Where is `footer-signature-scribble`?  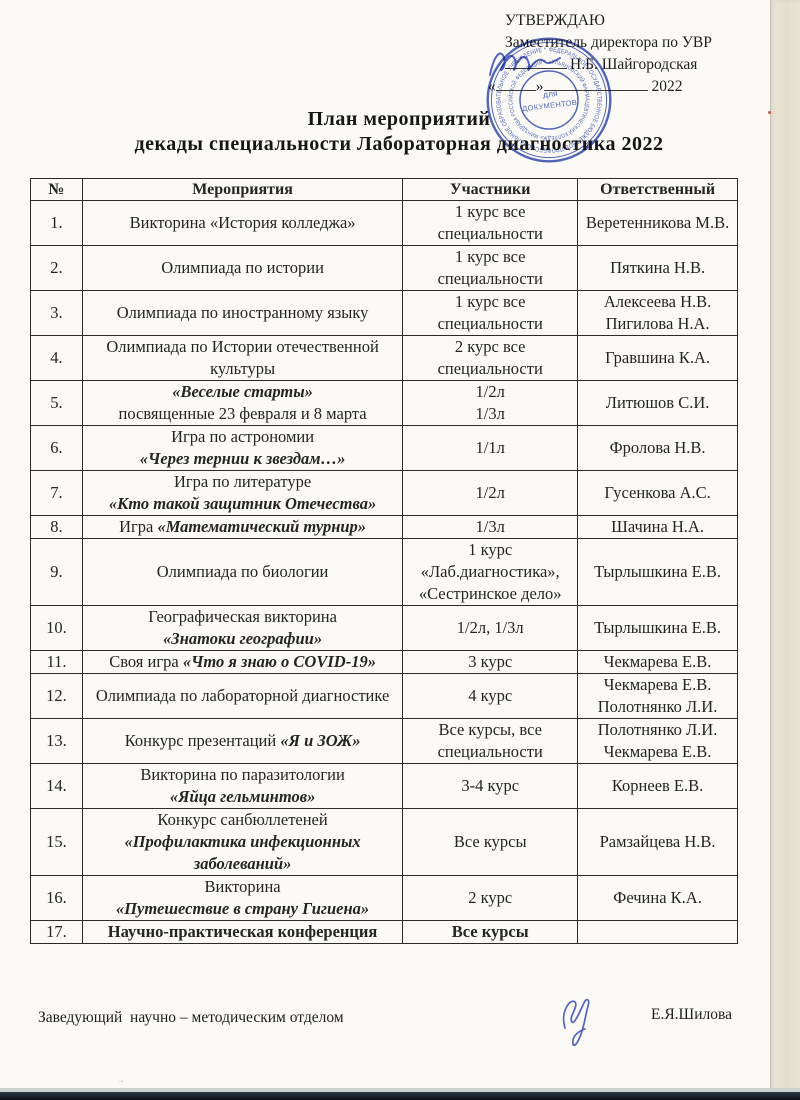 footer-signature-scribble is located at coordinates (576, 1022).